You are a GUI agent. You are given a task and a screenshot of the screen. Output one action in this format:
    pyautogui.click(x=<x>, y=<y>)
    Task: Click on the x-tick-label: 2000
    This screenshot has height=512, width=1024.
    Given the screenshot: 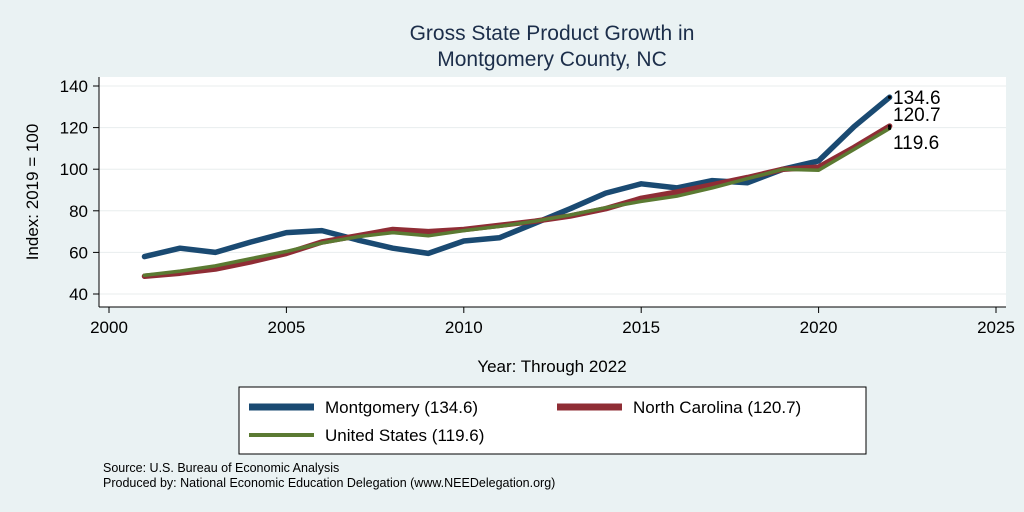 What is the action you would take?
    pyautogui.click(x=109, y=327)
    